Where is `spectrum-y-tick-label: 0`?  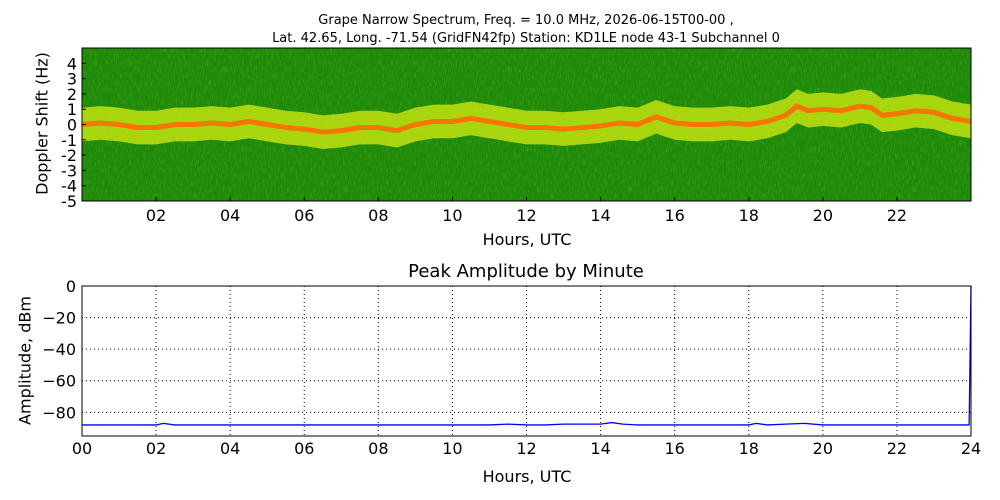
spectrum-y-tick-label: 0 is located at coordinates (72, 125).